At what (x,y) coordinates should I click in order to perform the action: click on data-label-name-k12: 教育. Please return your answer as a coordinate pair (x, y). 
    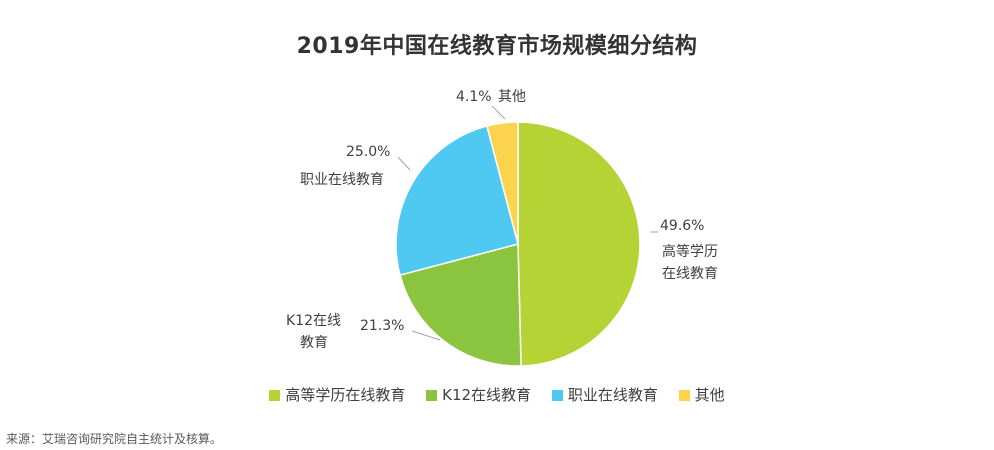
    Looking at the image, I should click on (314, 343).